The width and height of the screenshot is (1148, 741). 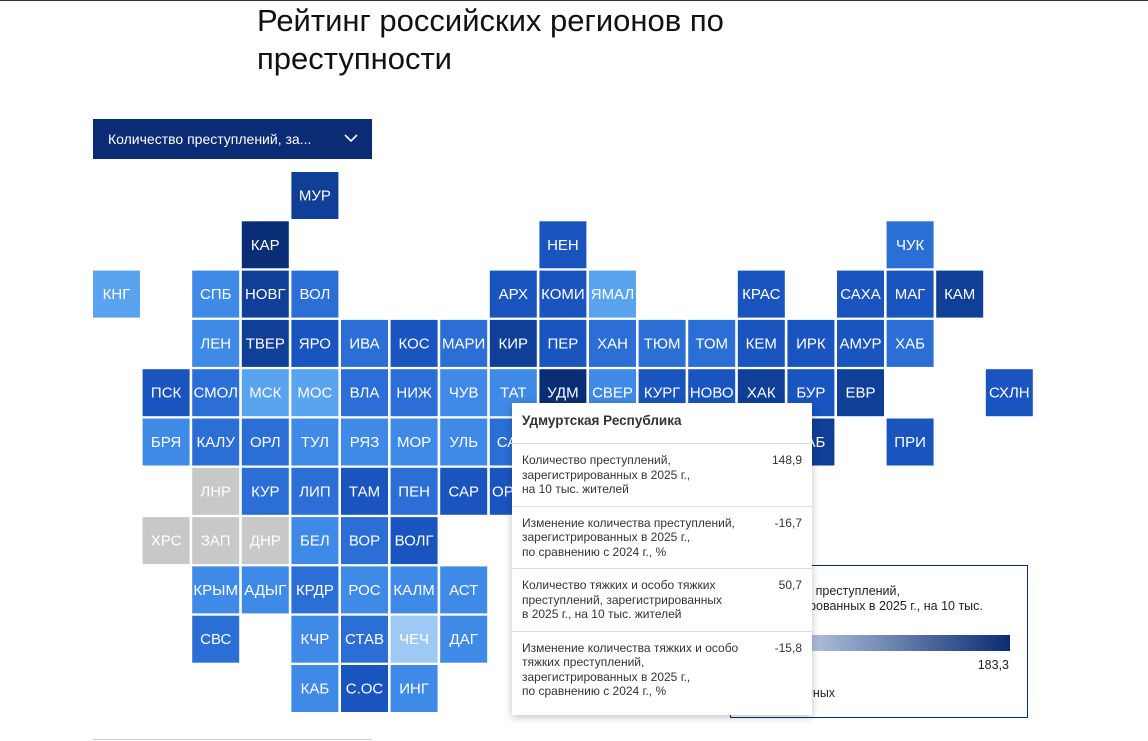 What do you see at coordinates (265, 442) in the screenshot?
I see `region-tile: ОРЛ` at bounding box center [265, 442].